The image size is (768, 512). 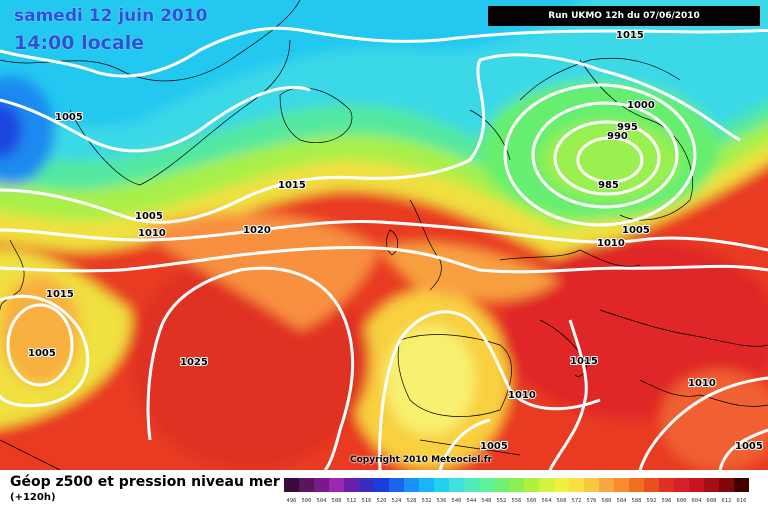 I want to click on scale-label: 564, so click(x=546, y=501).